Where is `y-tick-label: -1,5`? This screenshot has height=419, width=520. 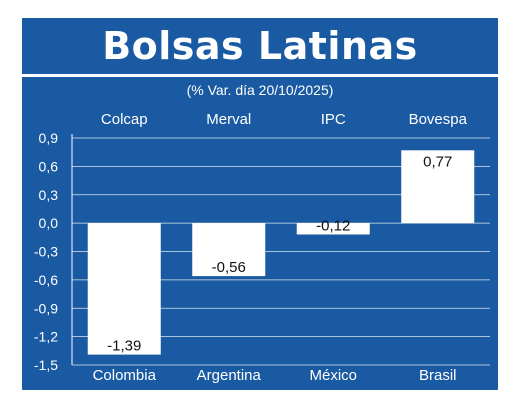 y-tick-label: -1,5 is located at coordinates (46, 365).